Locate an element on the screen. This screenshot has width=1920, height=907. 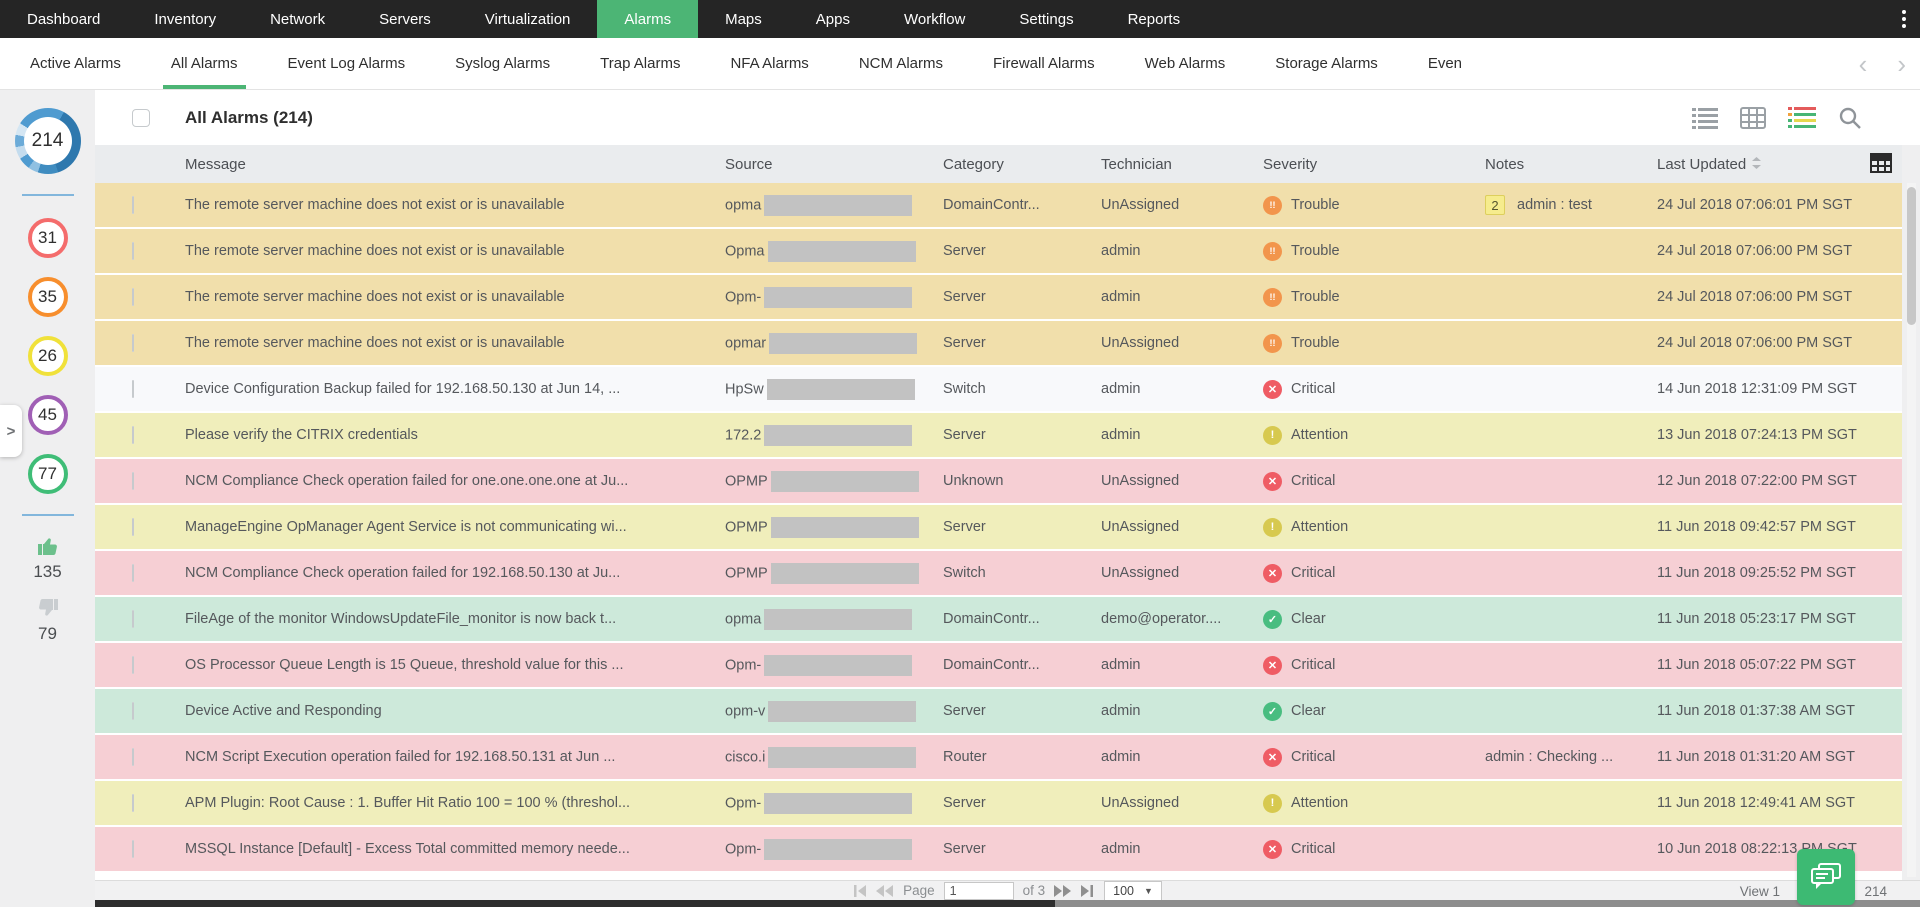
sidebar-divider is located at coordinates (47, 515).